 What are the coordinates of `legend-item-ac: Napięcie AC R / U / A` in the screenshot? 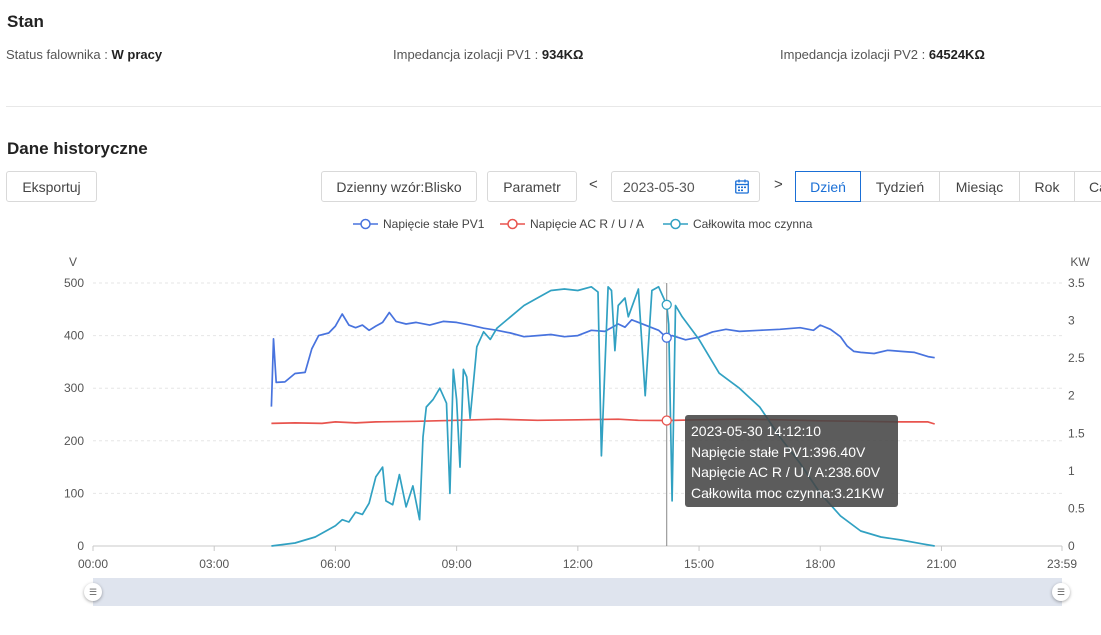 It's located at (572, 224).